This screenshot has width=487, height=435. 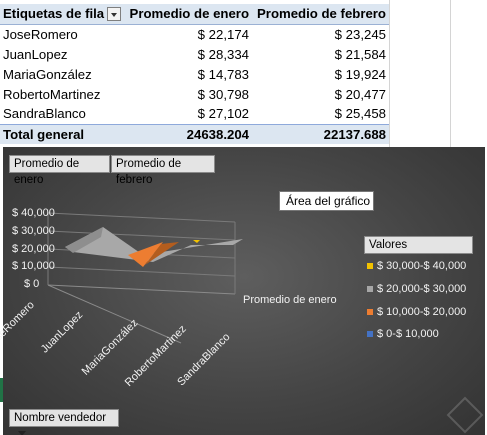 I want to click on legend-title: Valores, so click(x=418, y=245).